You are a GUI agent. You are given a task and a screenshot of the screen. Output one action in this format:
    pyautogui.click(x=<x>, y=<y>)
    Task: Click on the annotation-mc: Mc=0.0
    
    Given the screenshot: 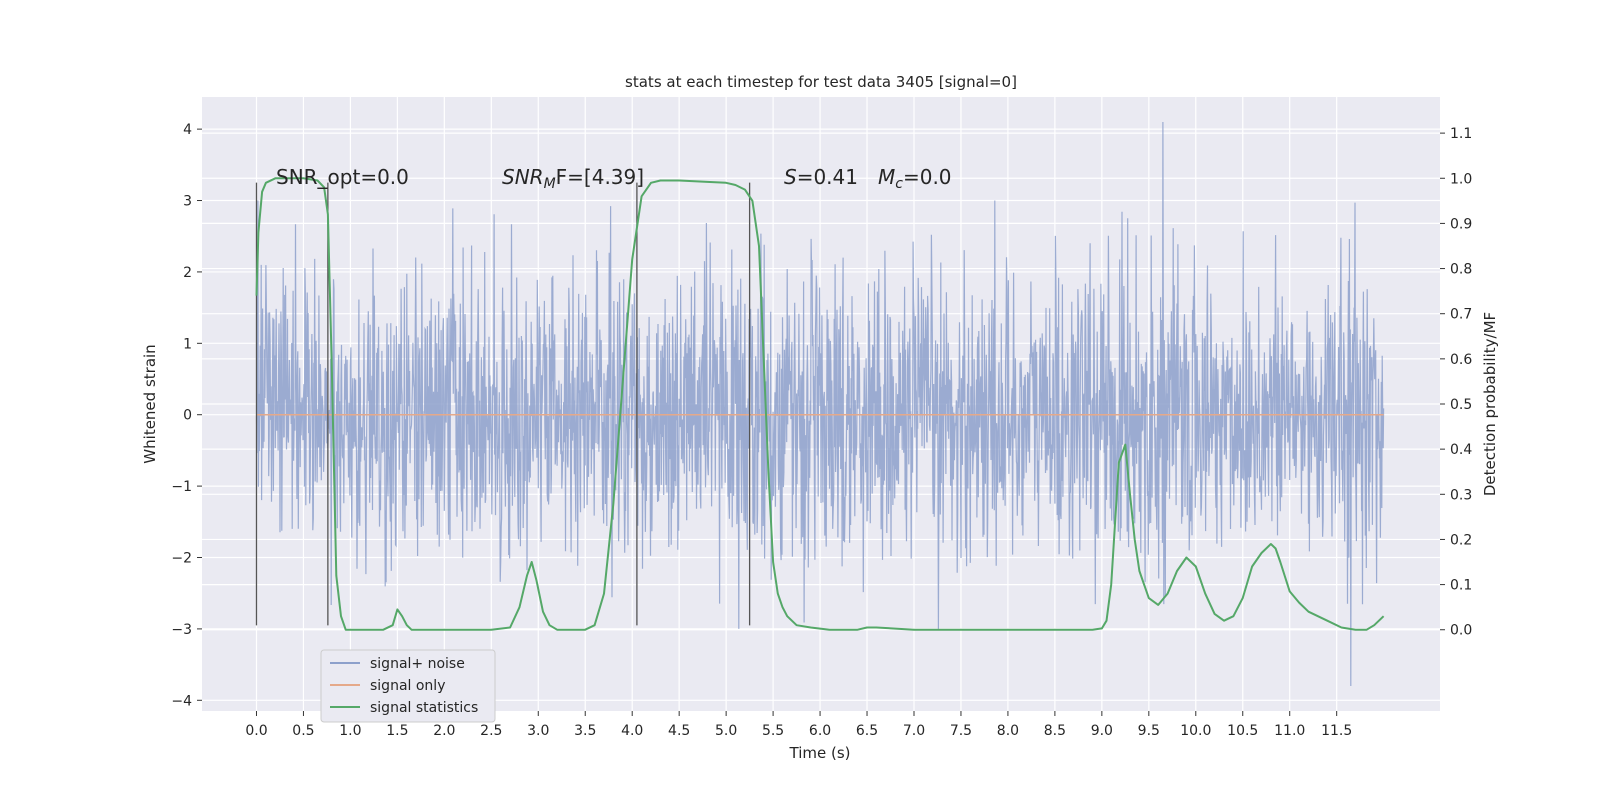 What is the action you would take?
    pyautogui.click(x=915, y=178)
    